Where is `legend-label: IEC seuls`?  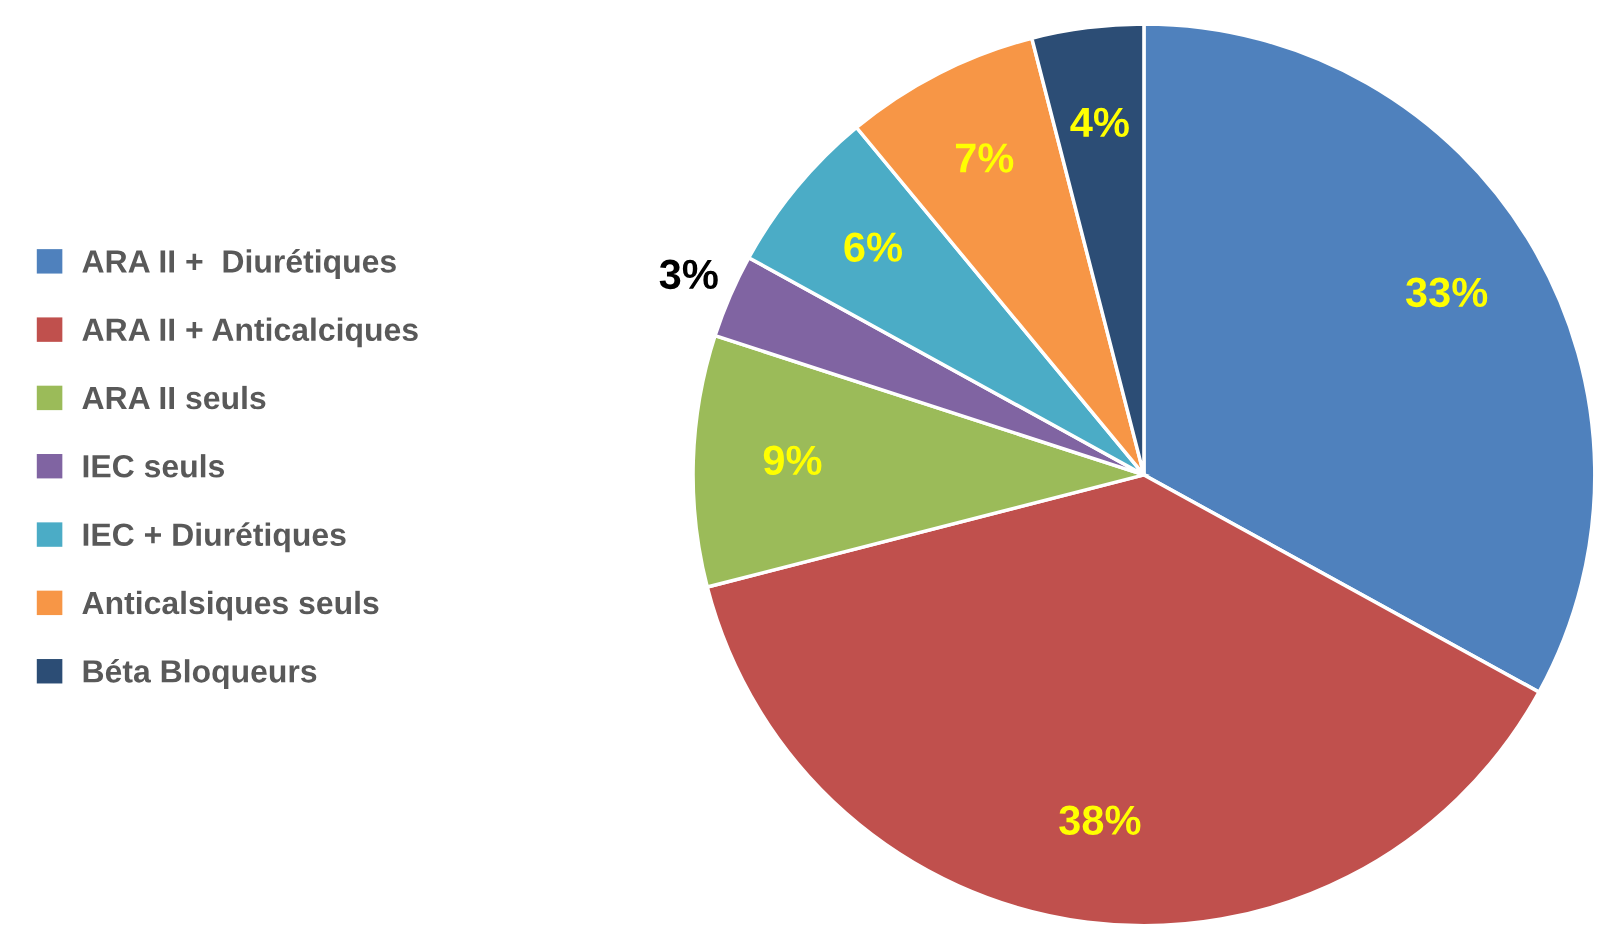
legend-label: IEC seuls is located at coordinates (154, 466).